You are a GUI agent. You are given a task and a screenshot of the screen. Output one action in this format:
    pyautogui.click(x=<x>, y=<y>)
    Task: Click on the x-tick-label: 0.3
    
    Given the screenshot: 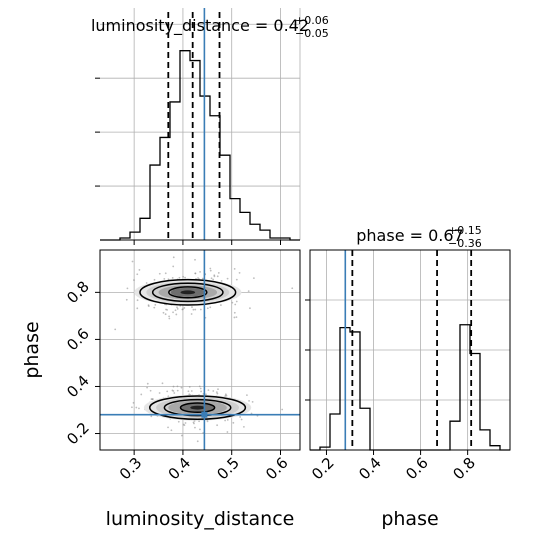 What is the action you would take?
    pyautogui.click(x=131, y=469)
    